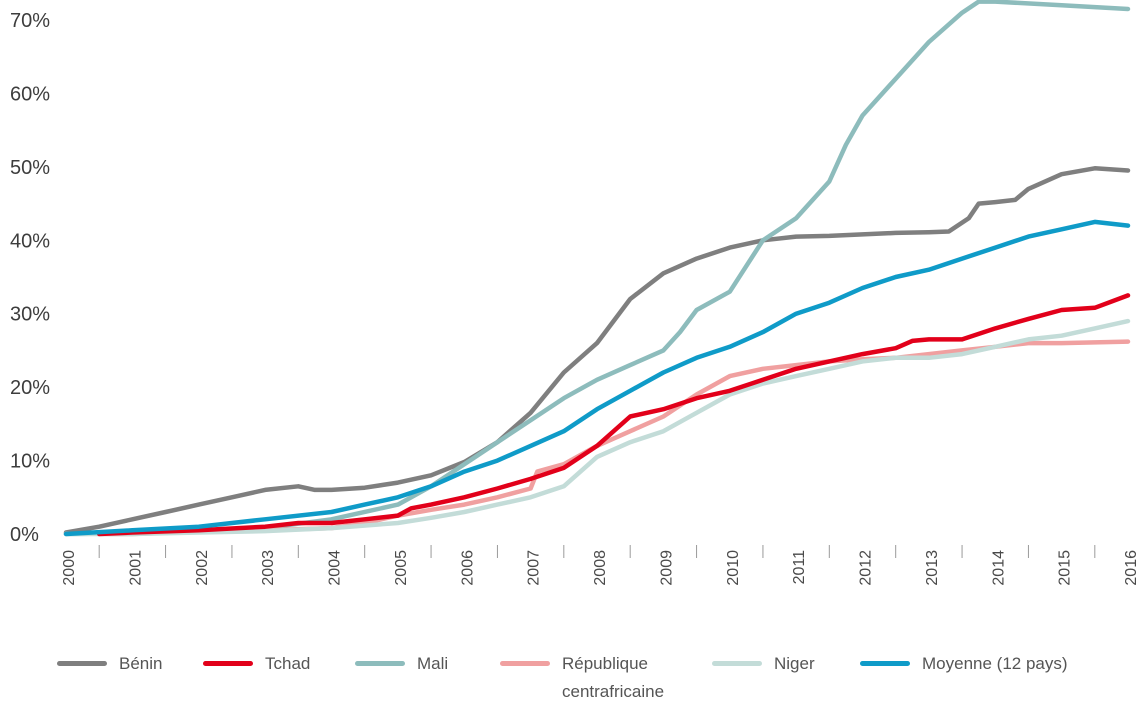 This screenshot has width=1140, height=713. I want to click on legend-swatch-rca, so click(525, 663).